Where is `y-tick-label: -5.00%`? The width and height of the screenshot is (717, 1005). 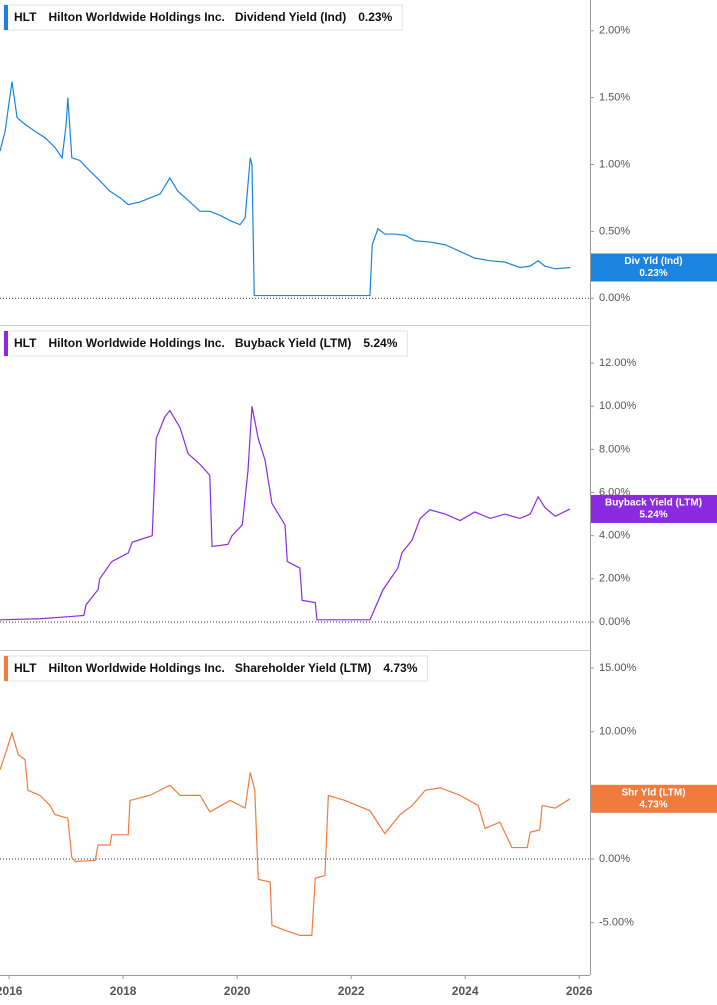
y-tick-label: -5.00% is located at coordinates (616, 923).